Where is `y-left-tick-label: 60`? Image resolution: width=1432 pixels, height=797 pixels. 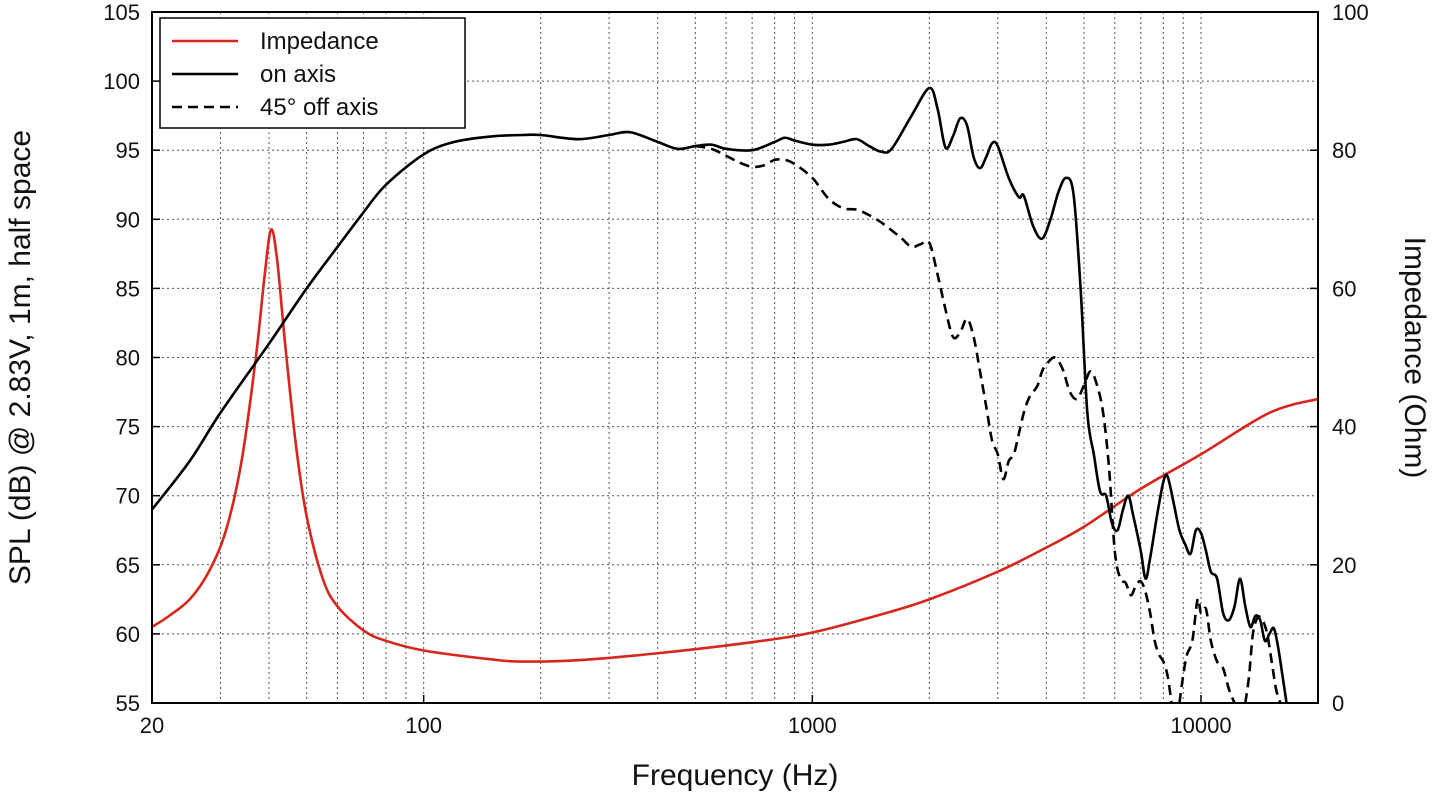 y-left-tick-label: 60 is located at coordinates (128, 634).